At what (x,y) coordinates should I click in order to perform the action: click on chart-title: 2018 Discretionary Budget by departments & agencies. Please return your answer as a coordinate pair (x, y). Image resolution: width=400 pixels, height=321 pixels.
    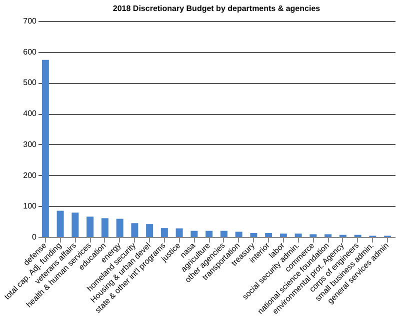
    Looking at the image, I should click on (216, 8).